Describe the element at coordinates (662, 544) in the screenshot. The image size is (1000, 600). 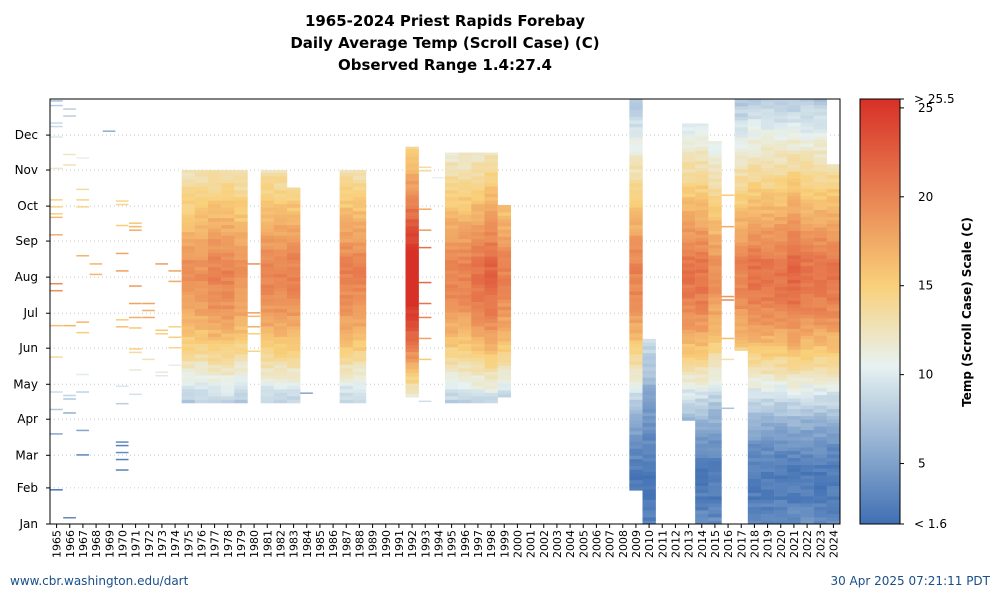
I see `x-tick-label: 2011` at that location.